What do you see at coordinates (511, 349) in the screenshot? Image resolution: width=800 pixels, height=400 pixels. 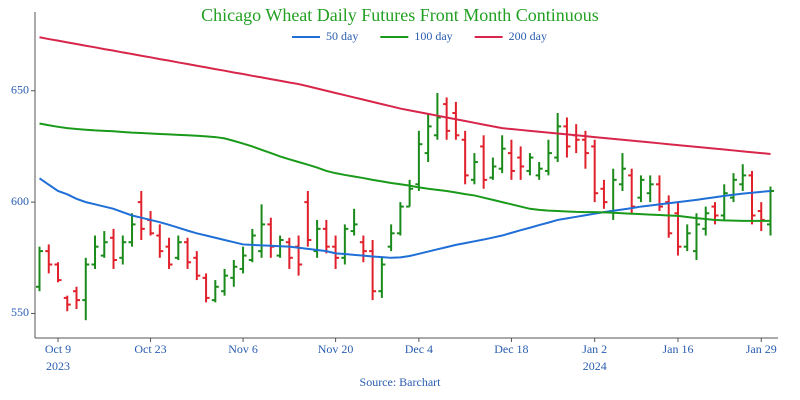 I see `x-tick-label: Dec 18` at bounding box center [511, 349].